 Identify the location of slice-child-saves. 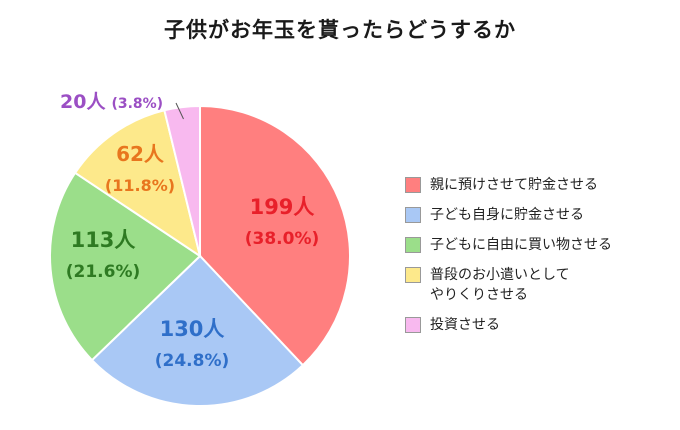
(197, 330).